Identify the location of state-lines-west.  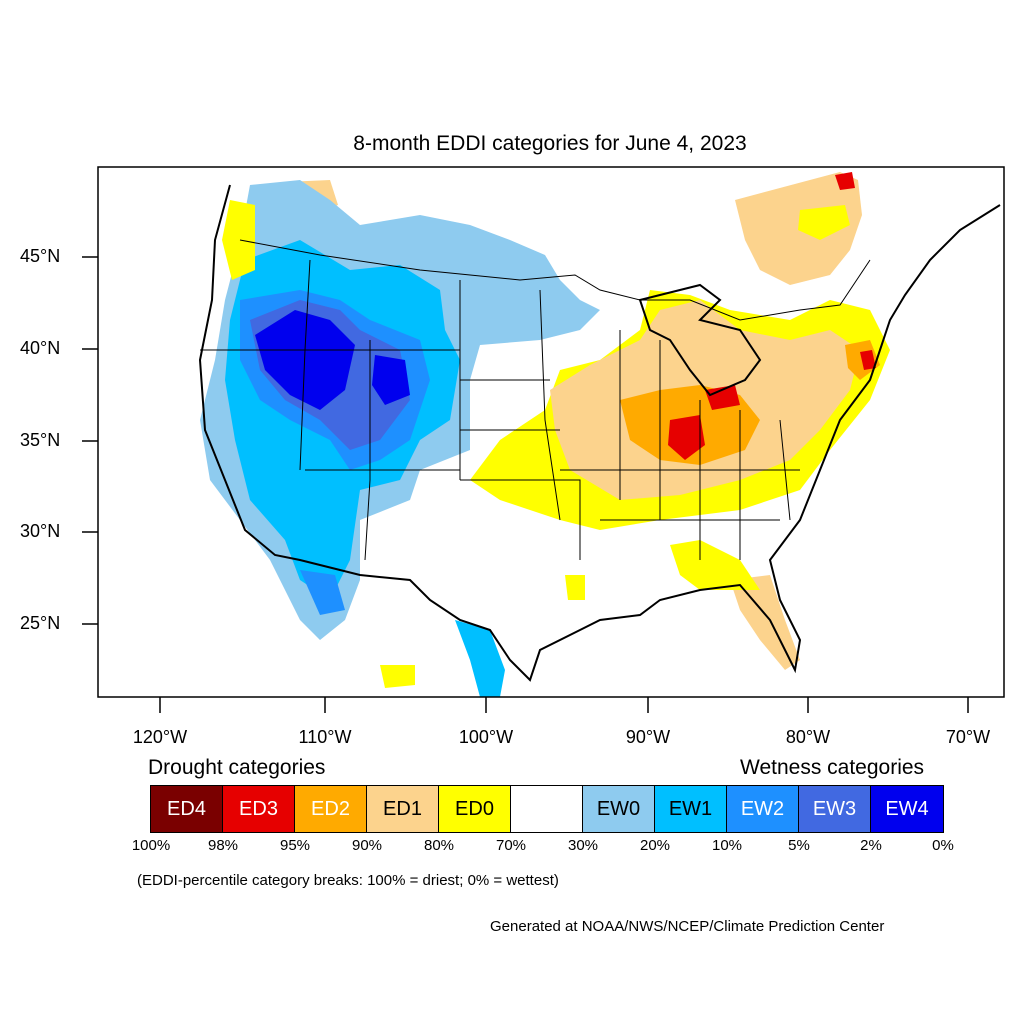
(390, 410).